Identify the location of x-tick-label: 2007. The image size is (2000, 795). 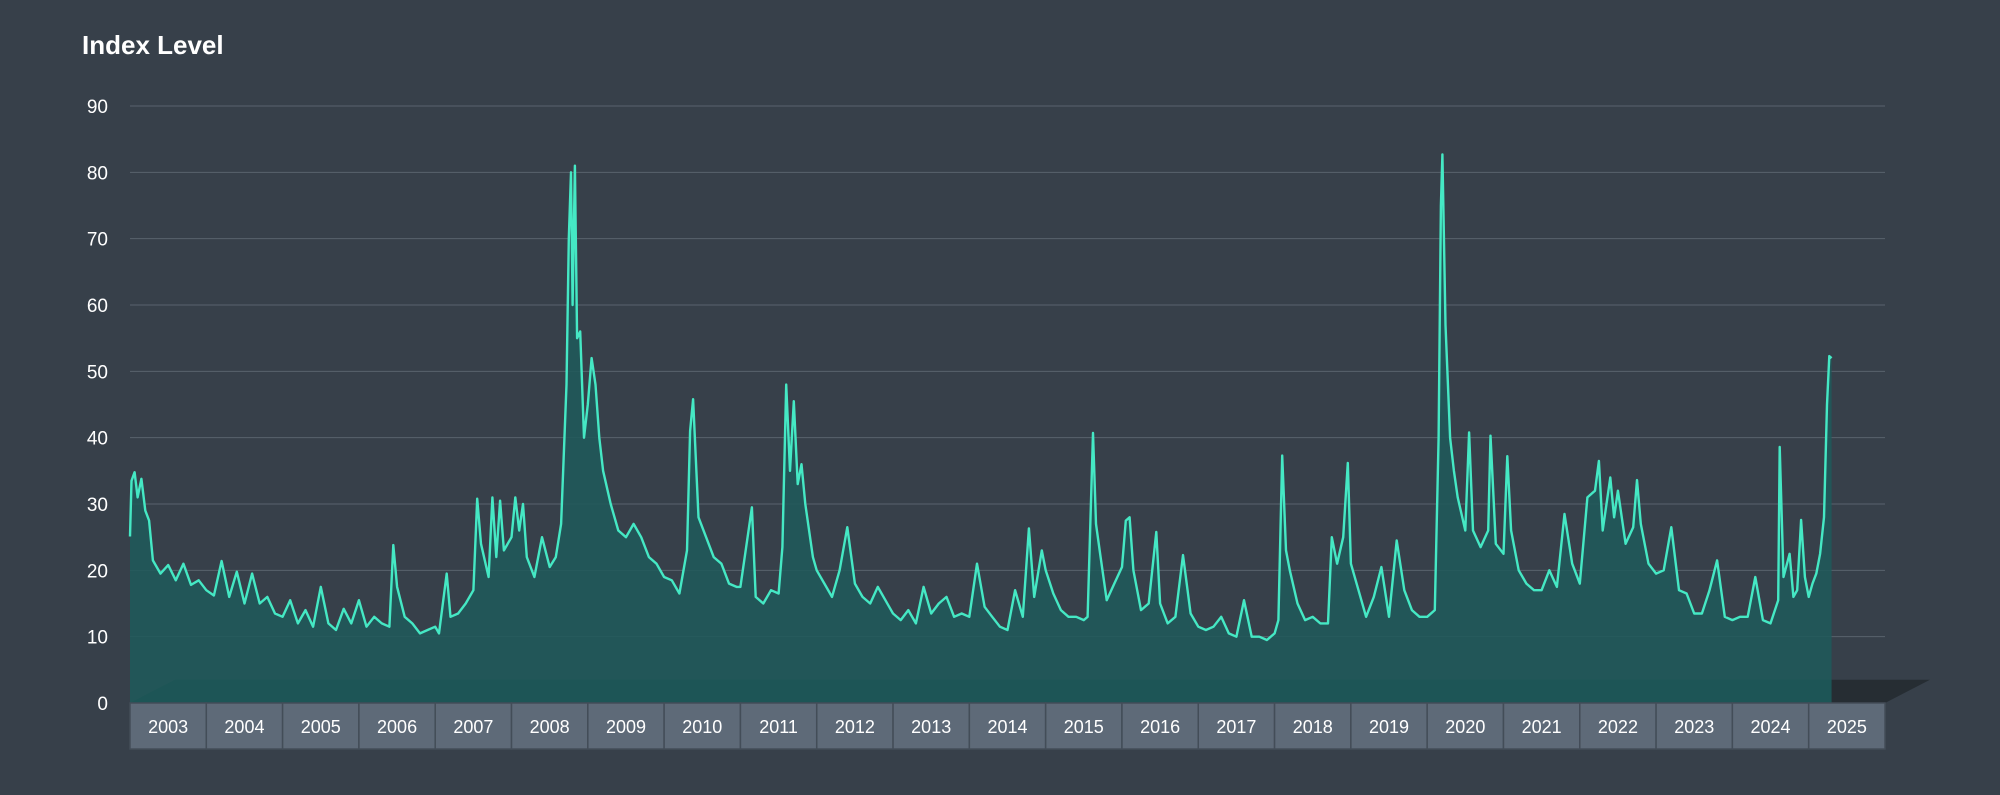
(473, 727).